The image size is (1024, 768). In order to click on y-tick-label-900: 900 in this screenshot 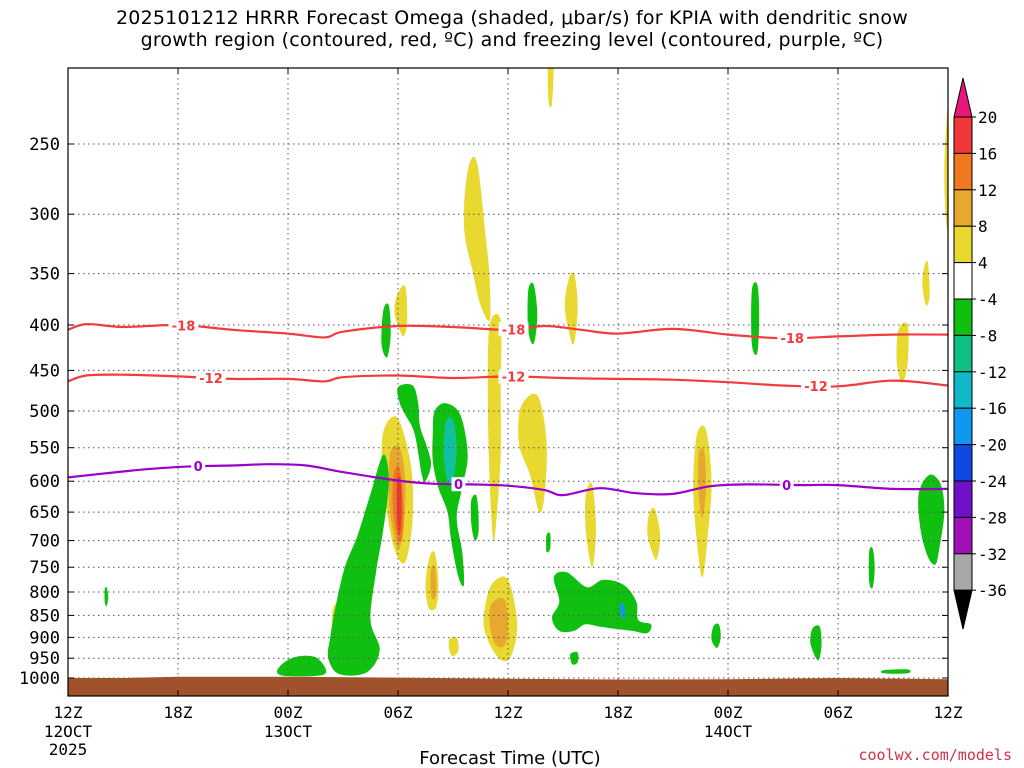, I will do `click(44, 638)`.